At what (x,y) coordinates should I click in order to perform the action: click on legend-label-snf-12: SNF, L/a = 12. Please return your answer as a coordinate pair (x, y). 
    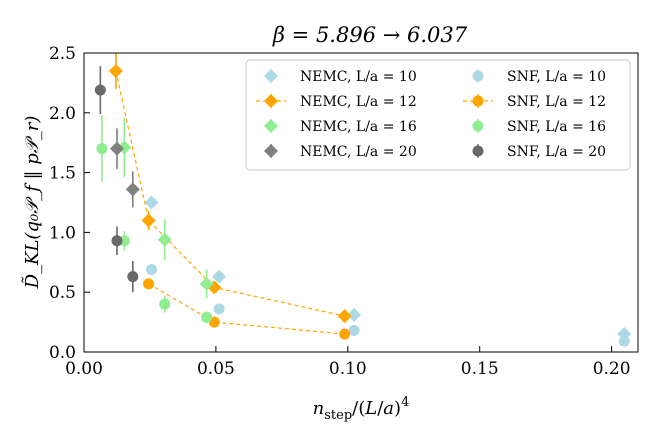
    Looking at the image, I should click on (556, 102).